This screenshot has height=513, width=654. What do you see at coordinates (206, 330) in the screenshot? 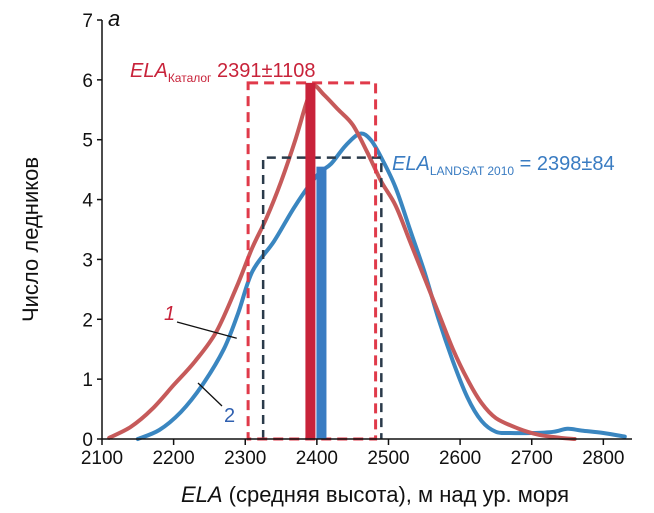
I see `series-1-leader` at bounding box center [206, 330].